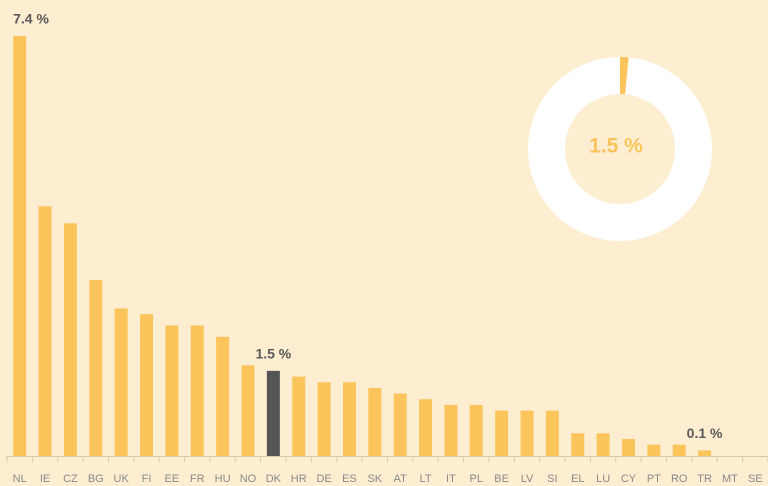 The width and height of the screenshot is (768, 486). What do you see at coordinates (705, 433) in the screenshot?
I see `value-label: 0.1 %` at bounding box center [705, 433].